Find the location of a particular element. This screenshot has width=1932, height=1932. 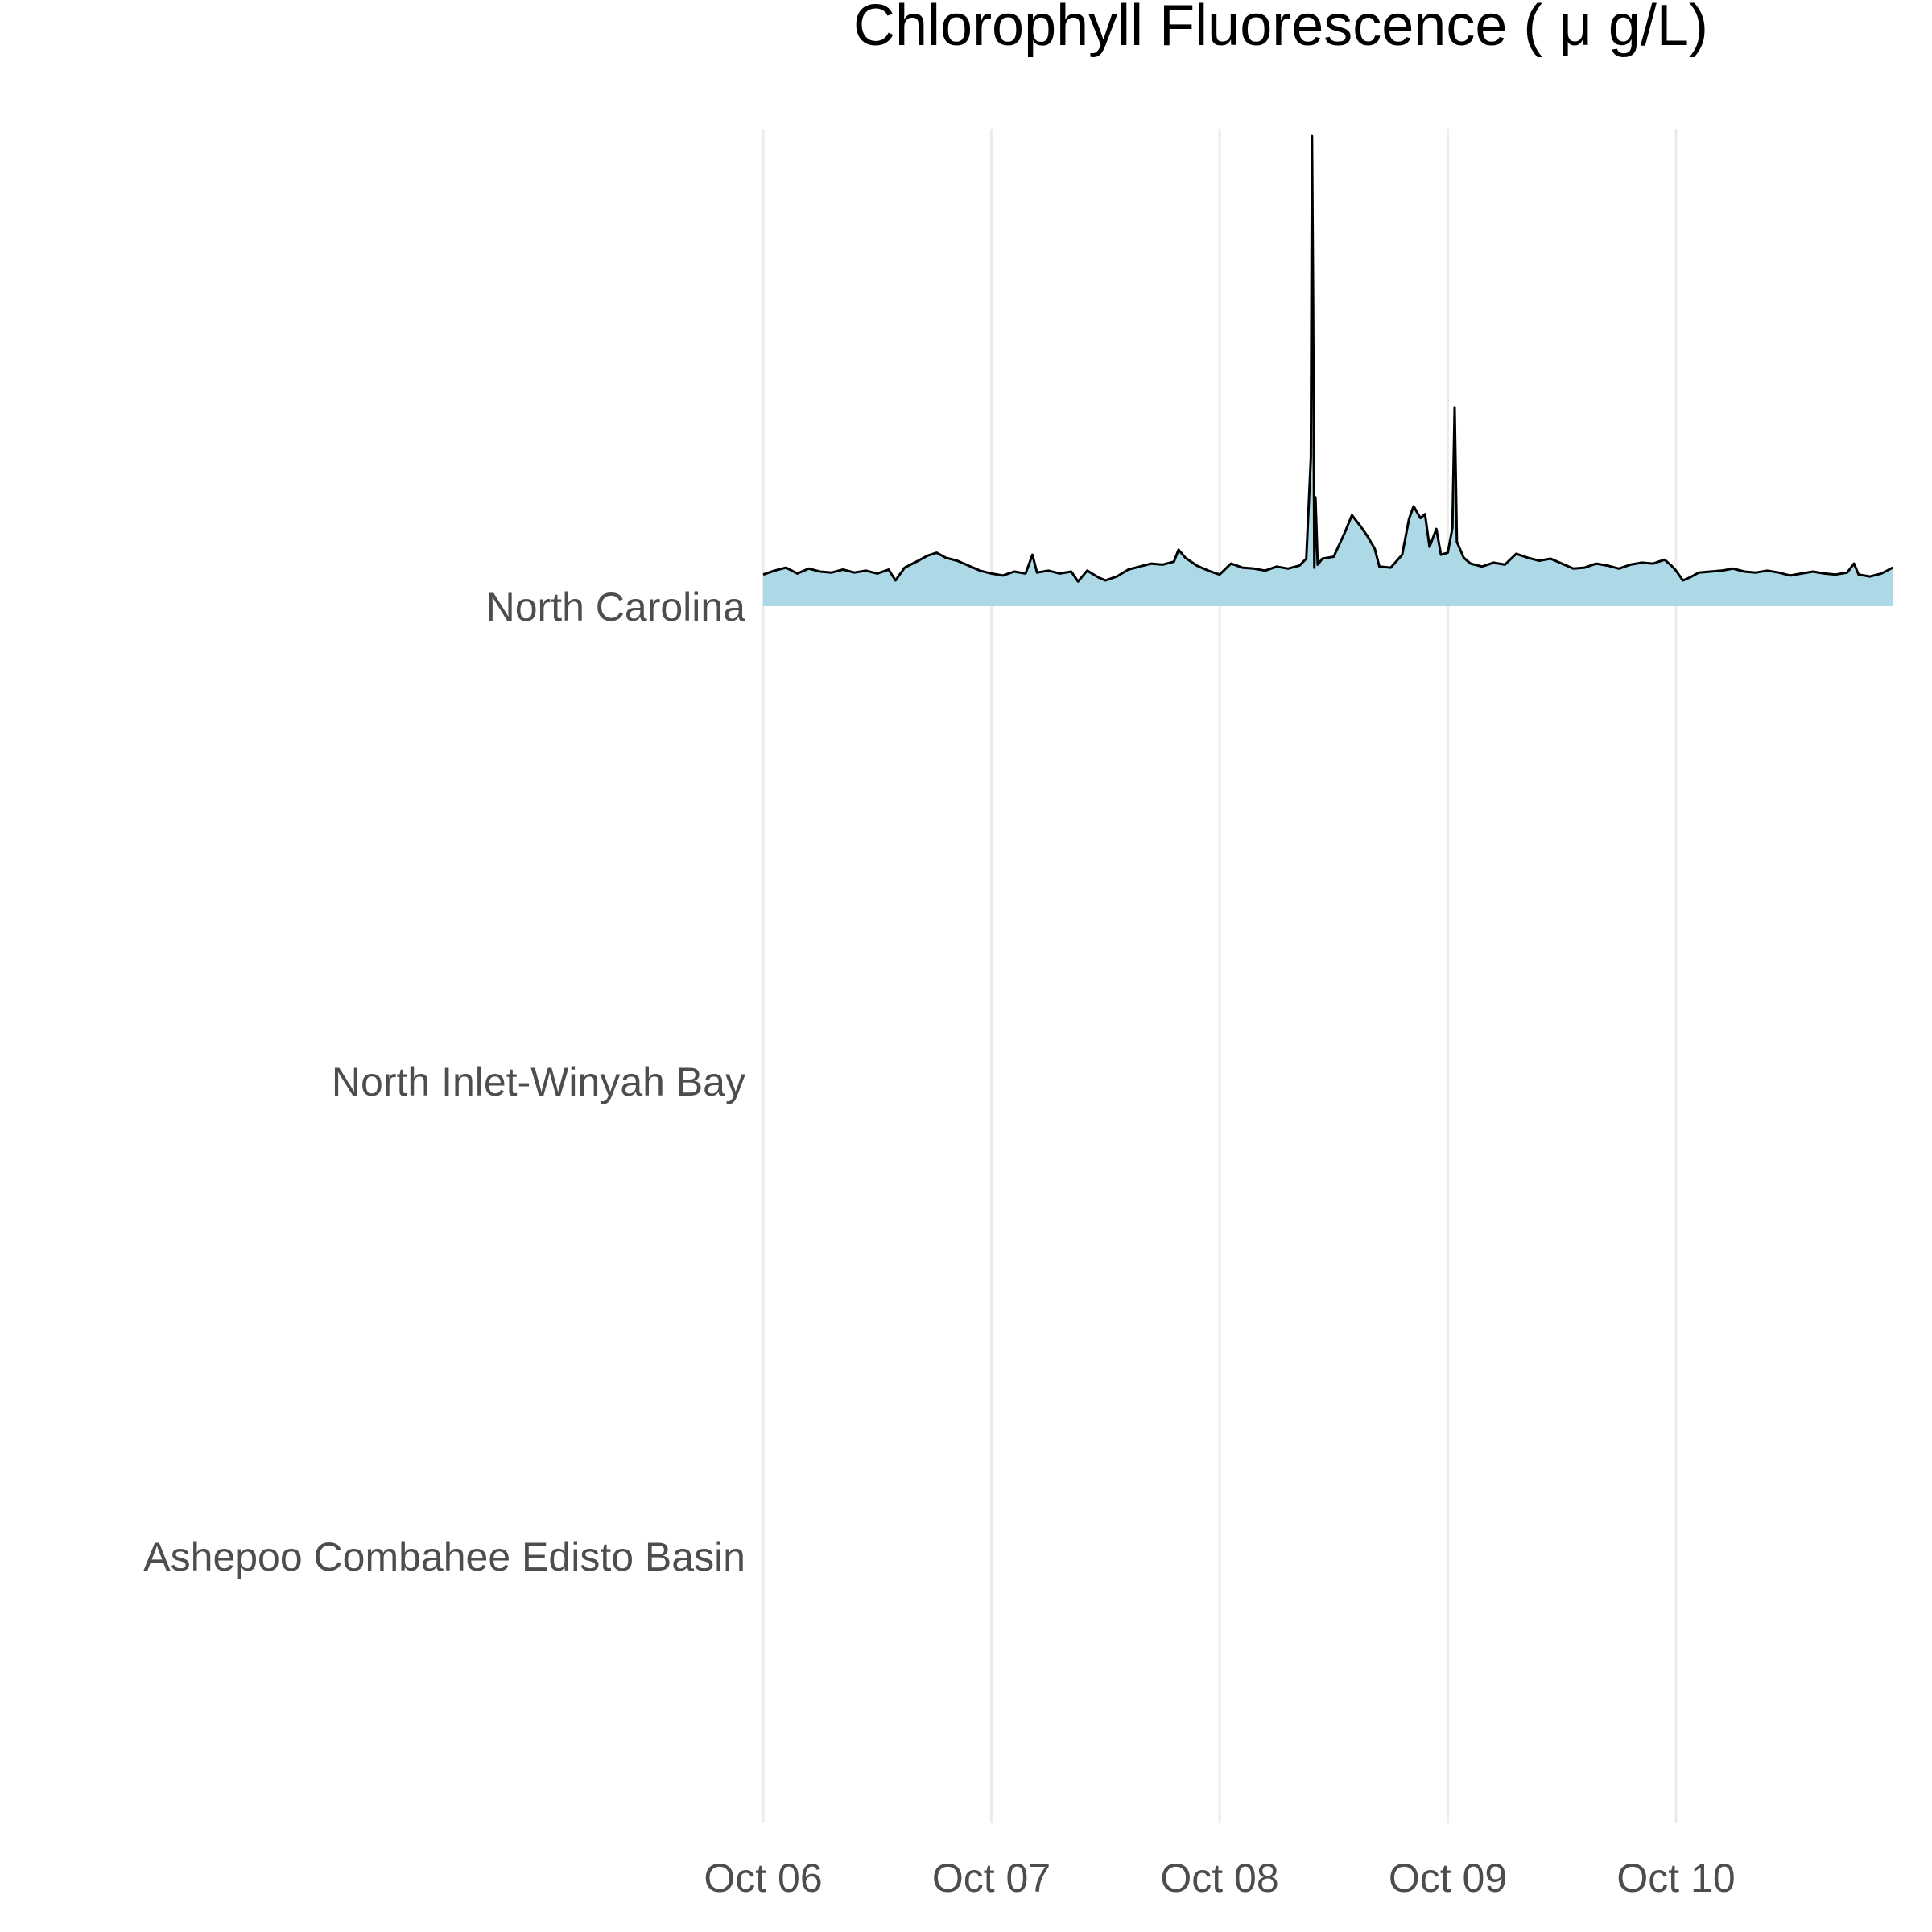

area-fill-north-carolina is located at coordinates (1328, 371).